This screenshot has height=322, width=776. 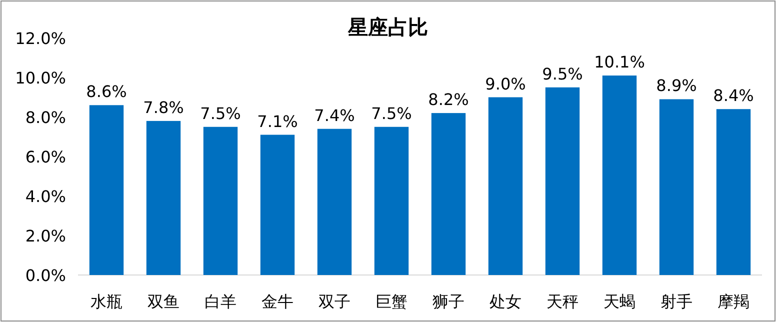 What do you see at coordinates (45, 117) in the screenshot?
I see `y-tick-label: 8.0%` at bounding box center [45, 117].